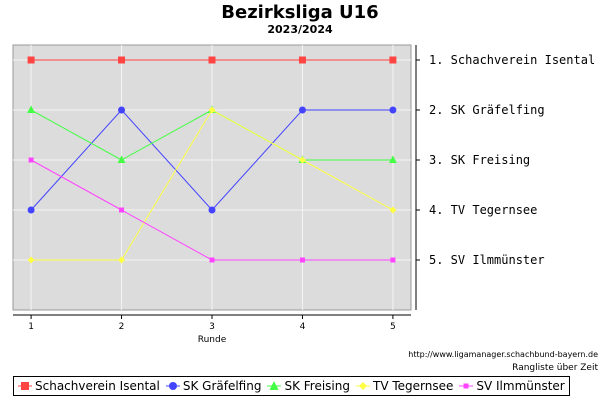 Image resolution: width=600 pixels, height=400 pixels. What do you see at coordinates (487, 110) in the screenshot?
I see `right-axis-label: 2. SK Gräfelfing` at bounding box center [487, 110].